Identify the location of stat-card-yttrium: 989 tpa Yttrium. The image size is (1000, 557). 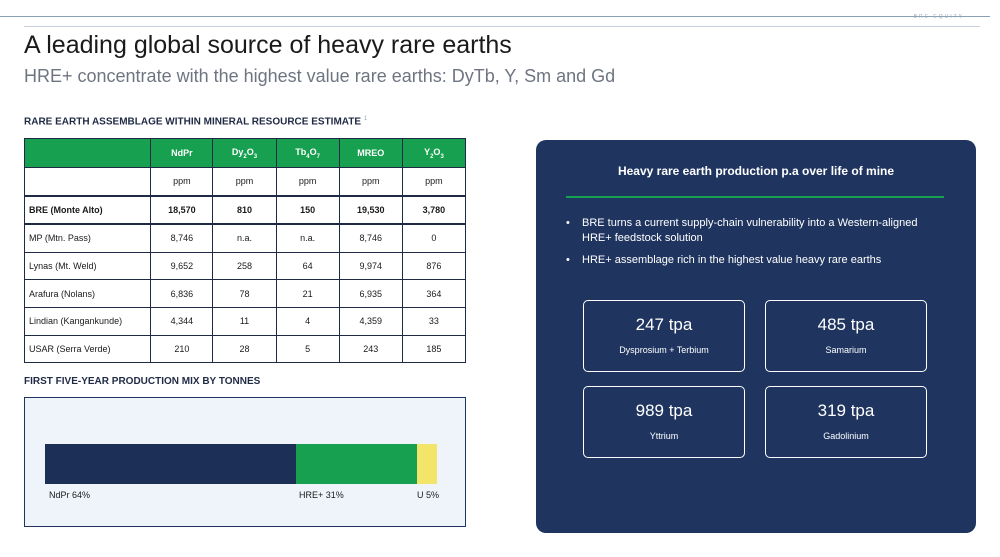
(664, 422).